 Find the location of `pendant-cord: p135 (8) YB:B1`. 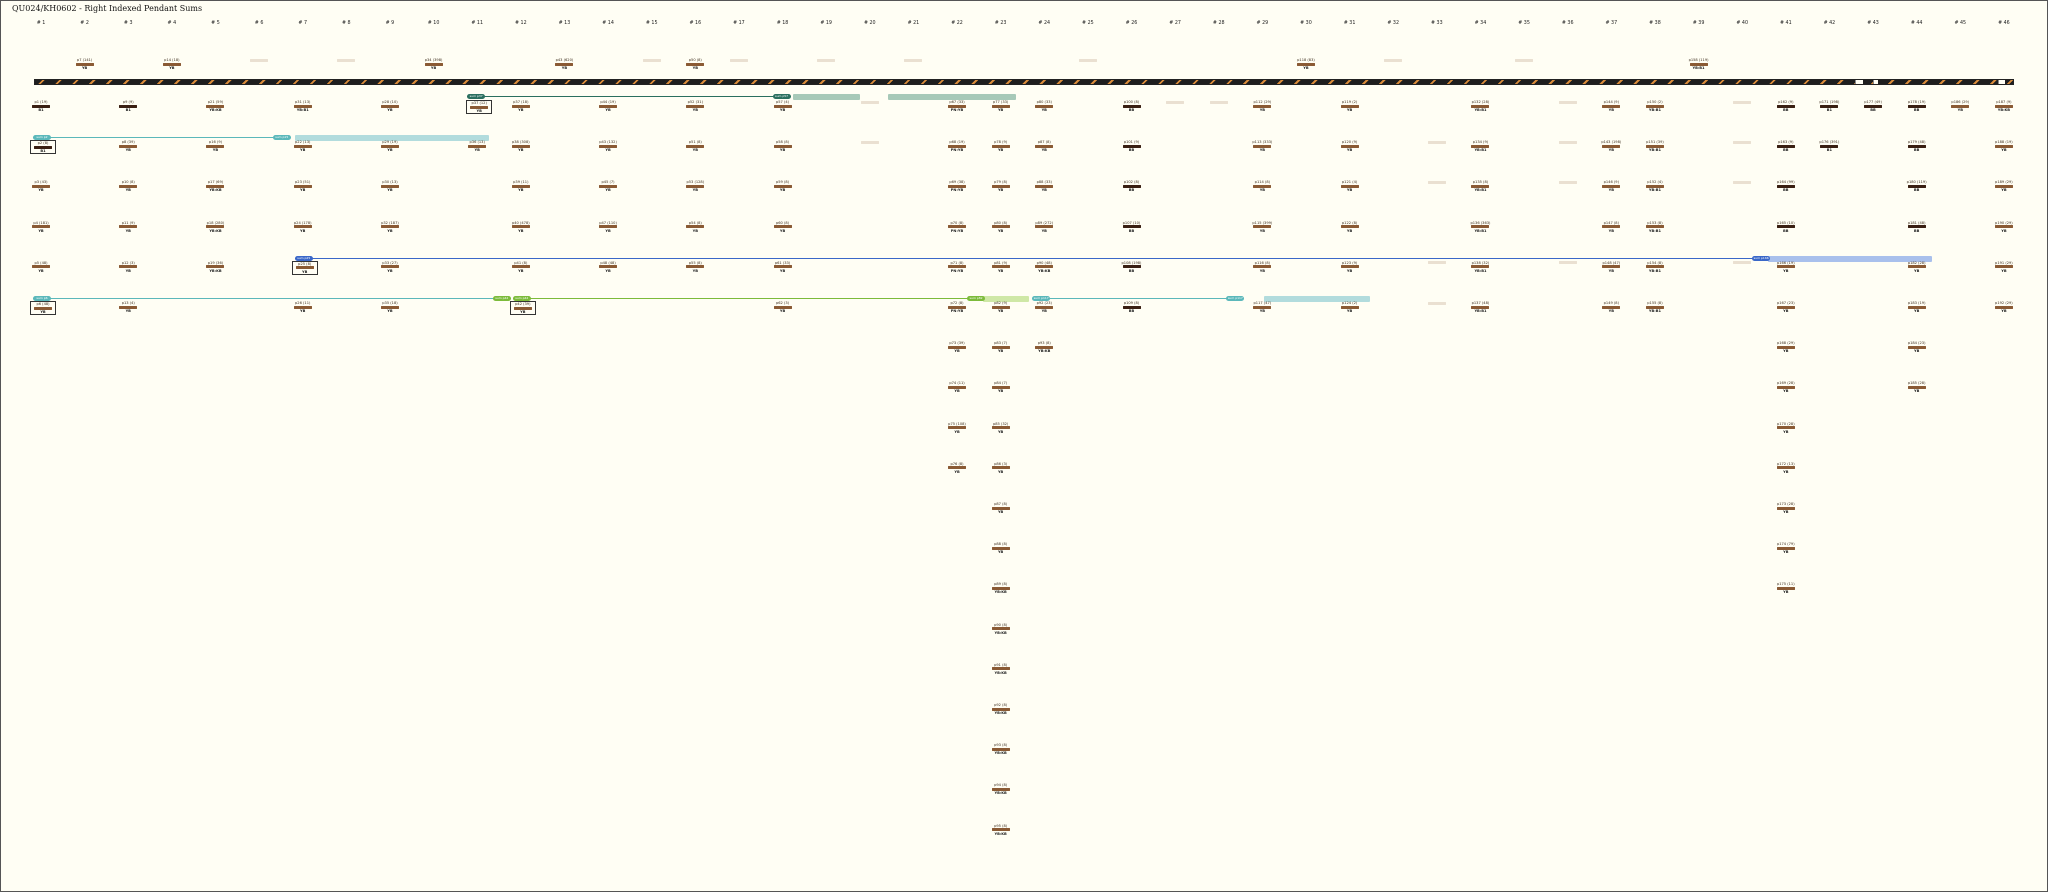

pendant-cord: p135 (8) YB:B1 is located at coordinates (1480, 186).